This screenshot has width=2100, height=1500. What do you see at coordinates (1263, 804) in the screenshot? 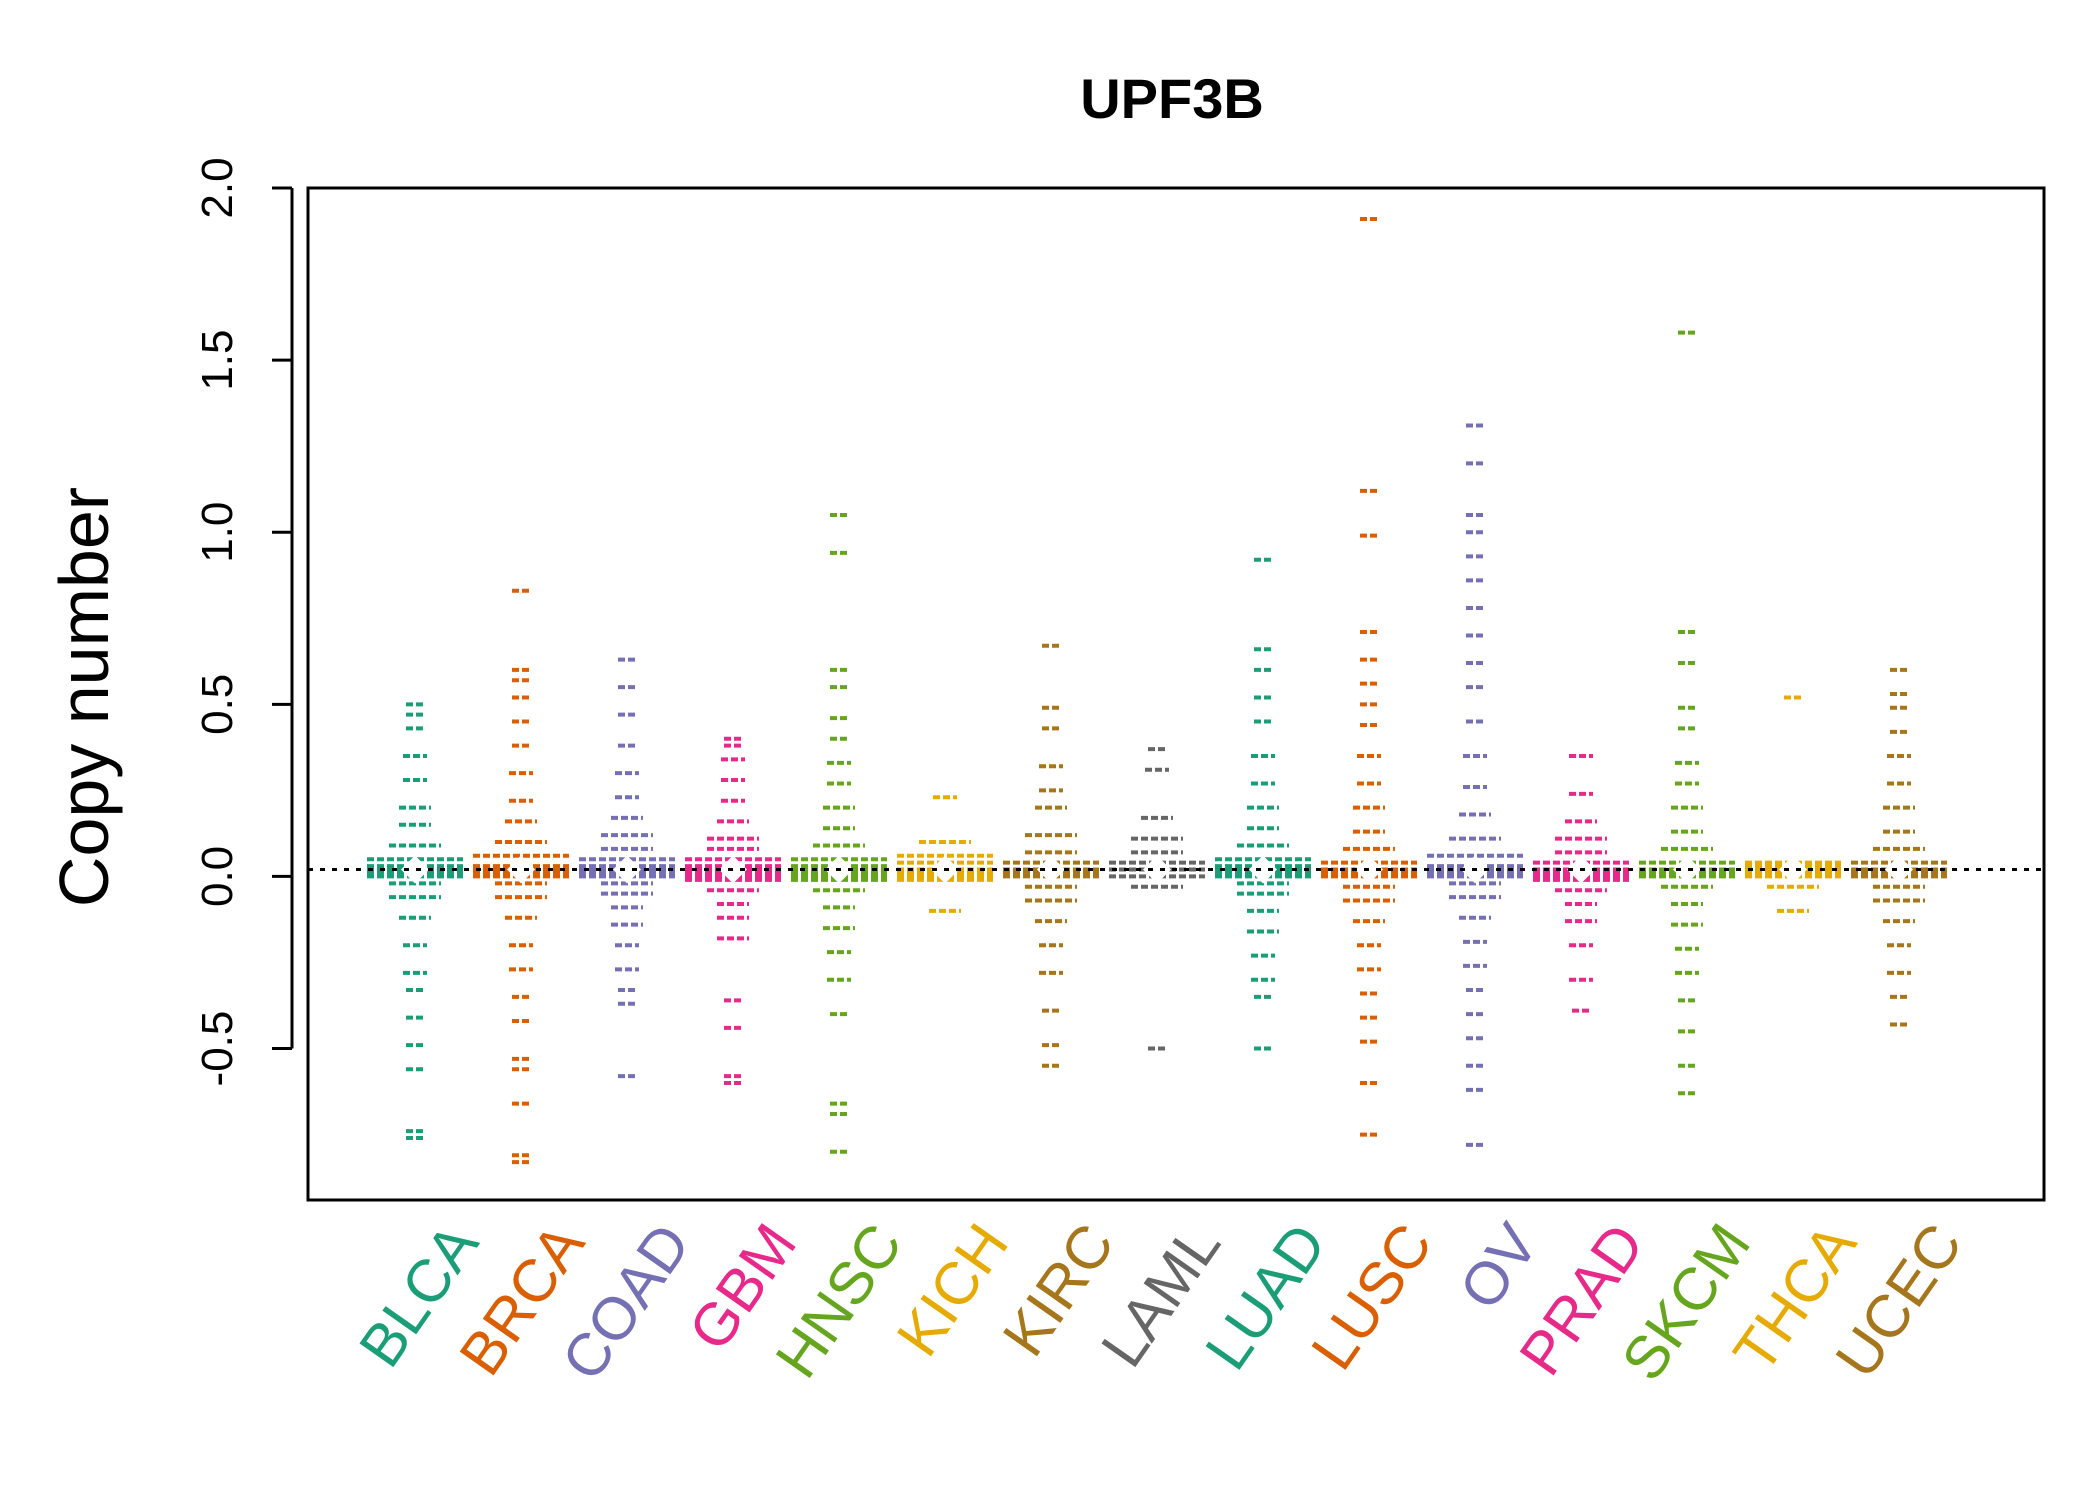
I see `series-luad` at bounding box center [1263, 804].